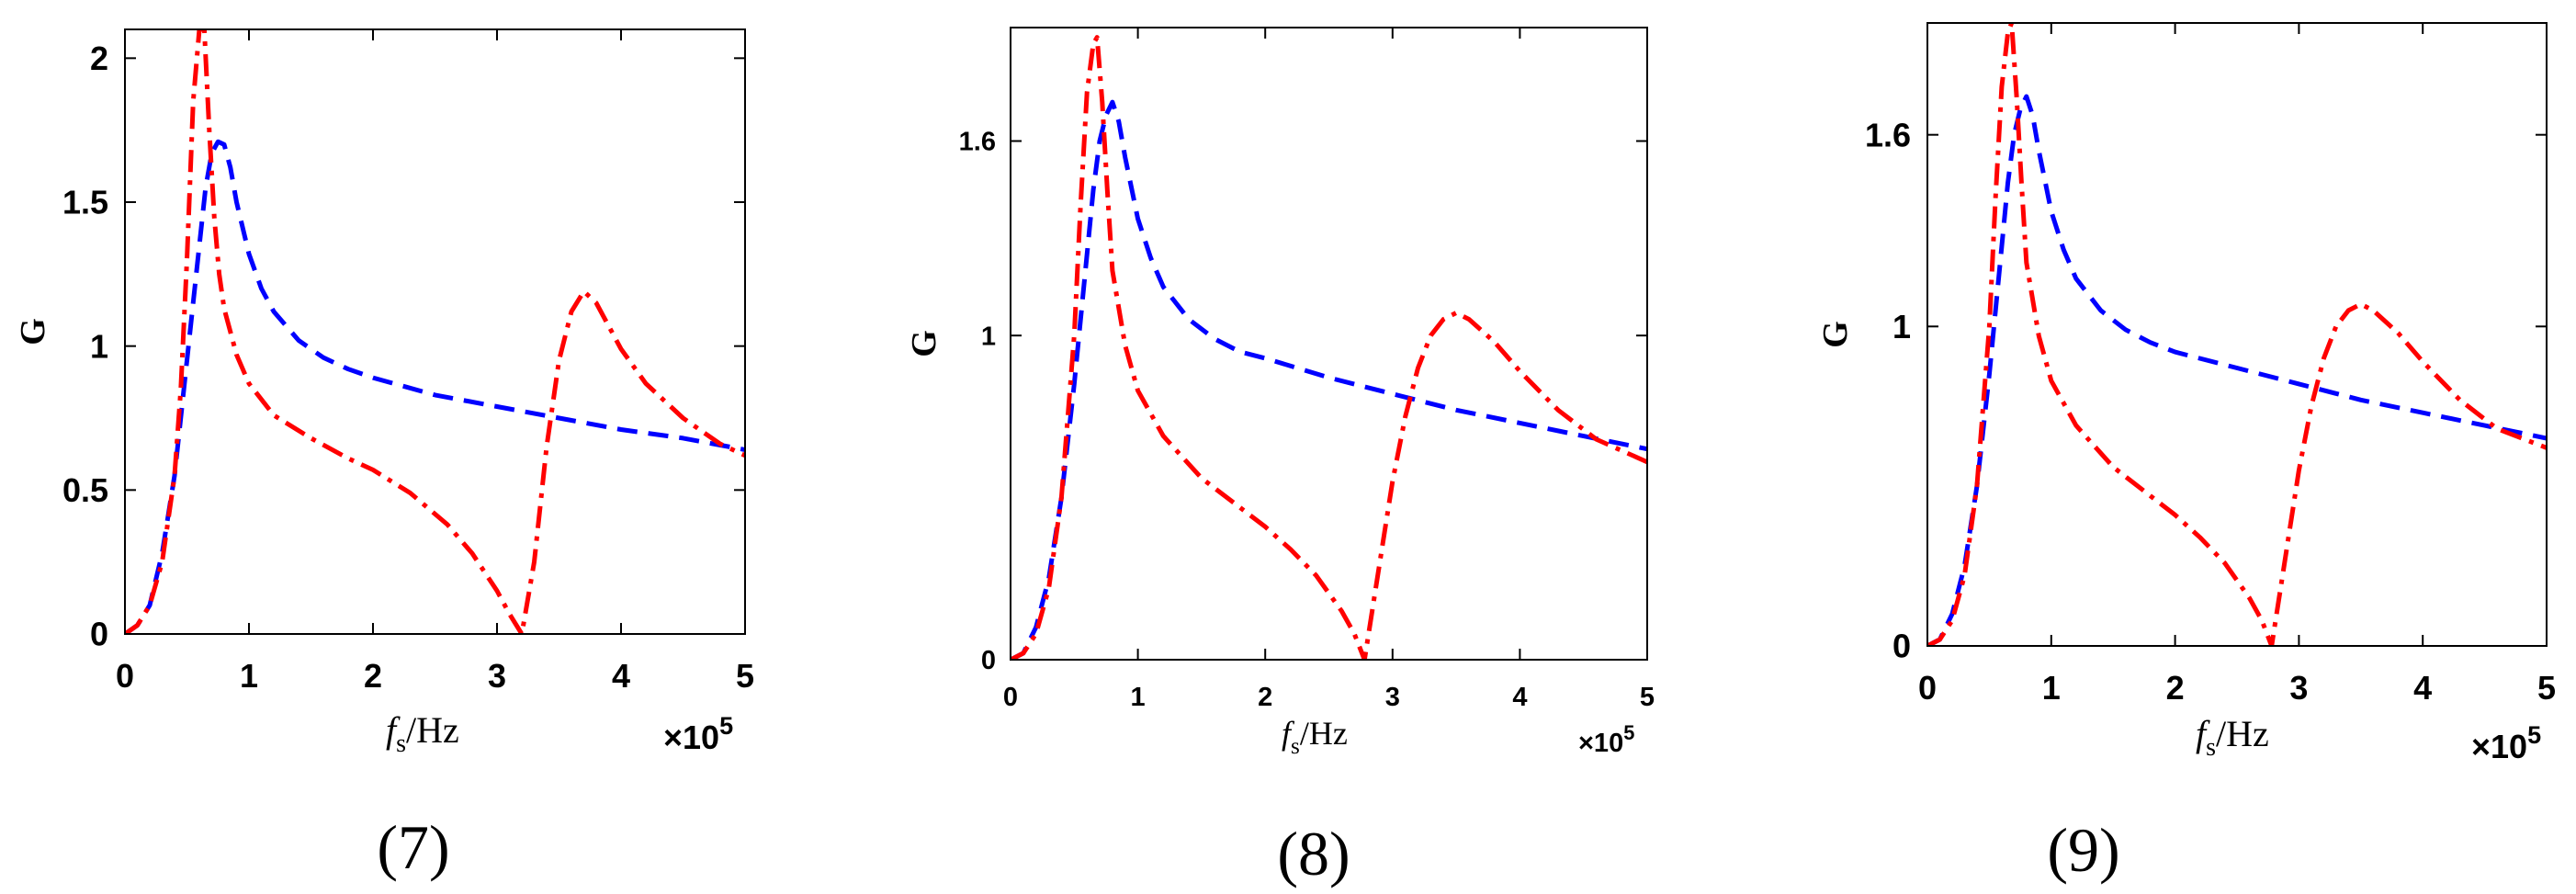 This screenshot has height=894, width=2576. I want to click on panel-label: (8), so click(1313, 853).